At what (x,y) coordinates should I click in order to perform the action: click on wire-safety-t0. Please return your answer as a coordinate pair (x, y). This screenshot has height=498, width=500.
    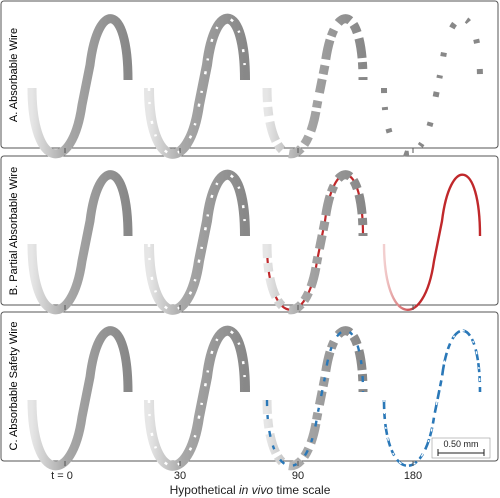
    Looking at the image, I should click on (80, 398).